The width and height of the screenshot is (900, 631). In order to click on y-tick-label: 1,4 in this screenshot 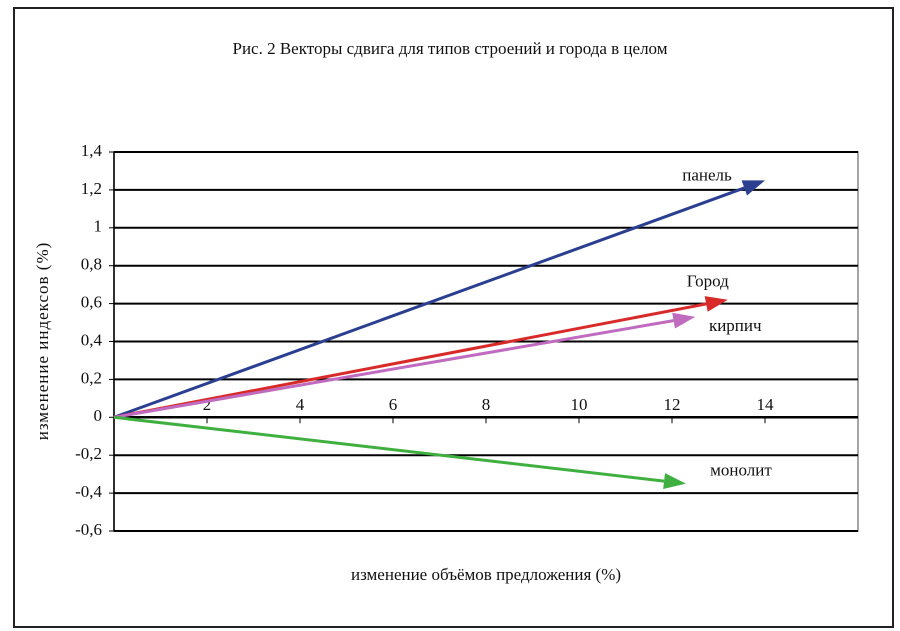, I will do `click(92, 150)`.